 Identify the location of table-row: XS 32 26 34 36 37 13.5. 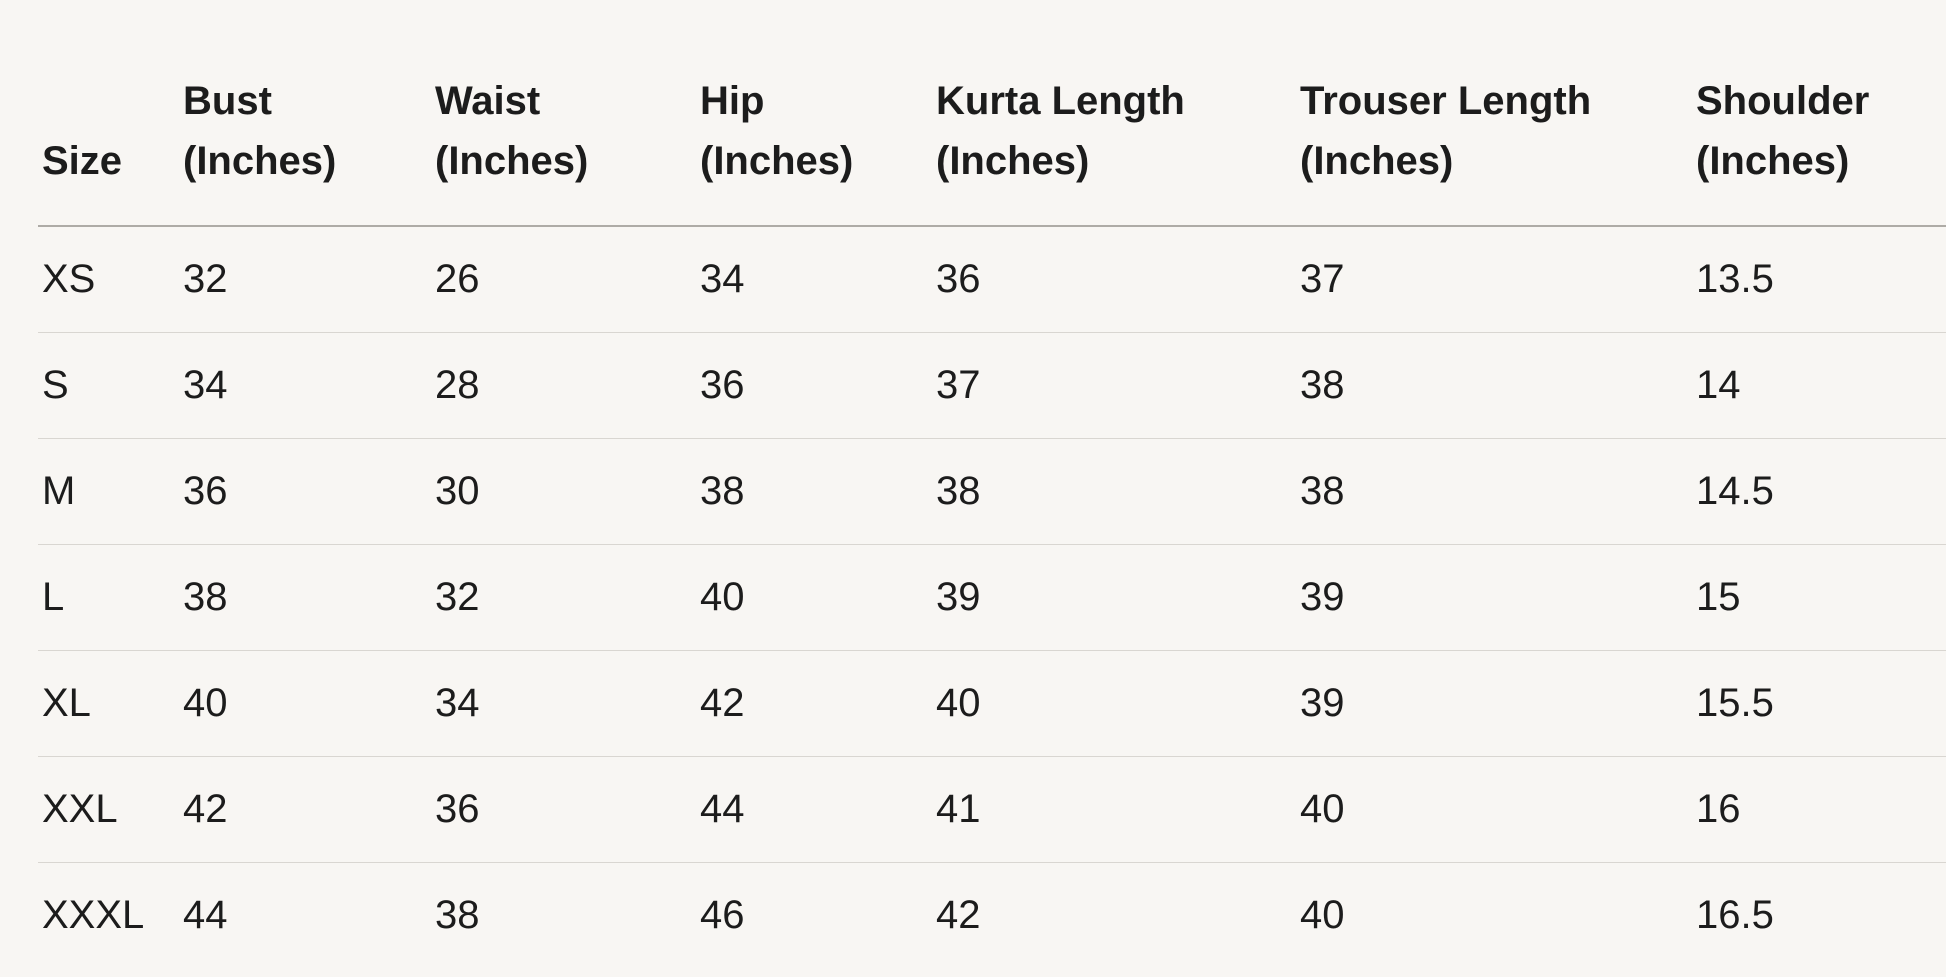
(992, 279).